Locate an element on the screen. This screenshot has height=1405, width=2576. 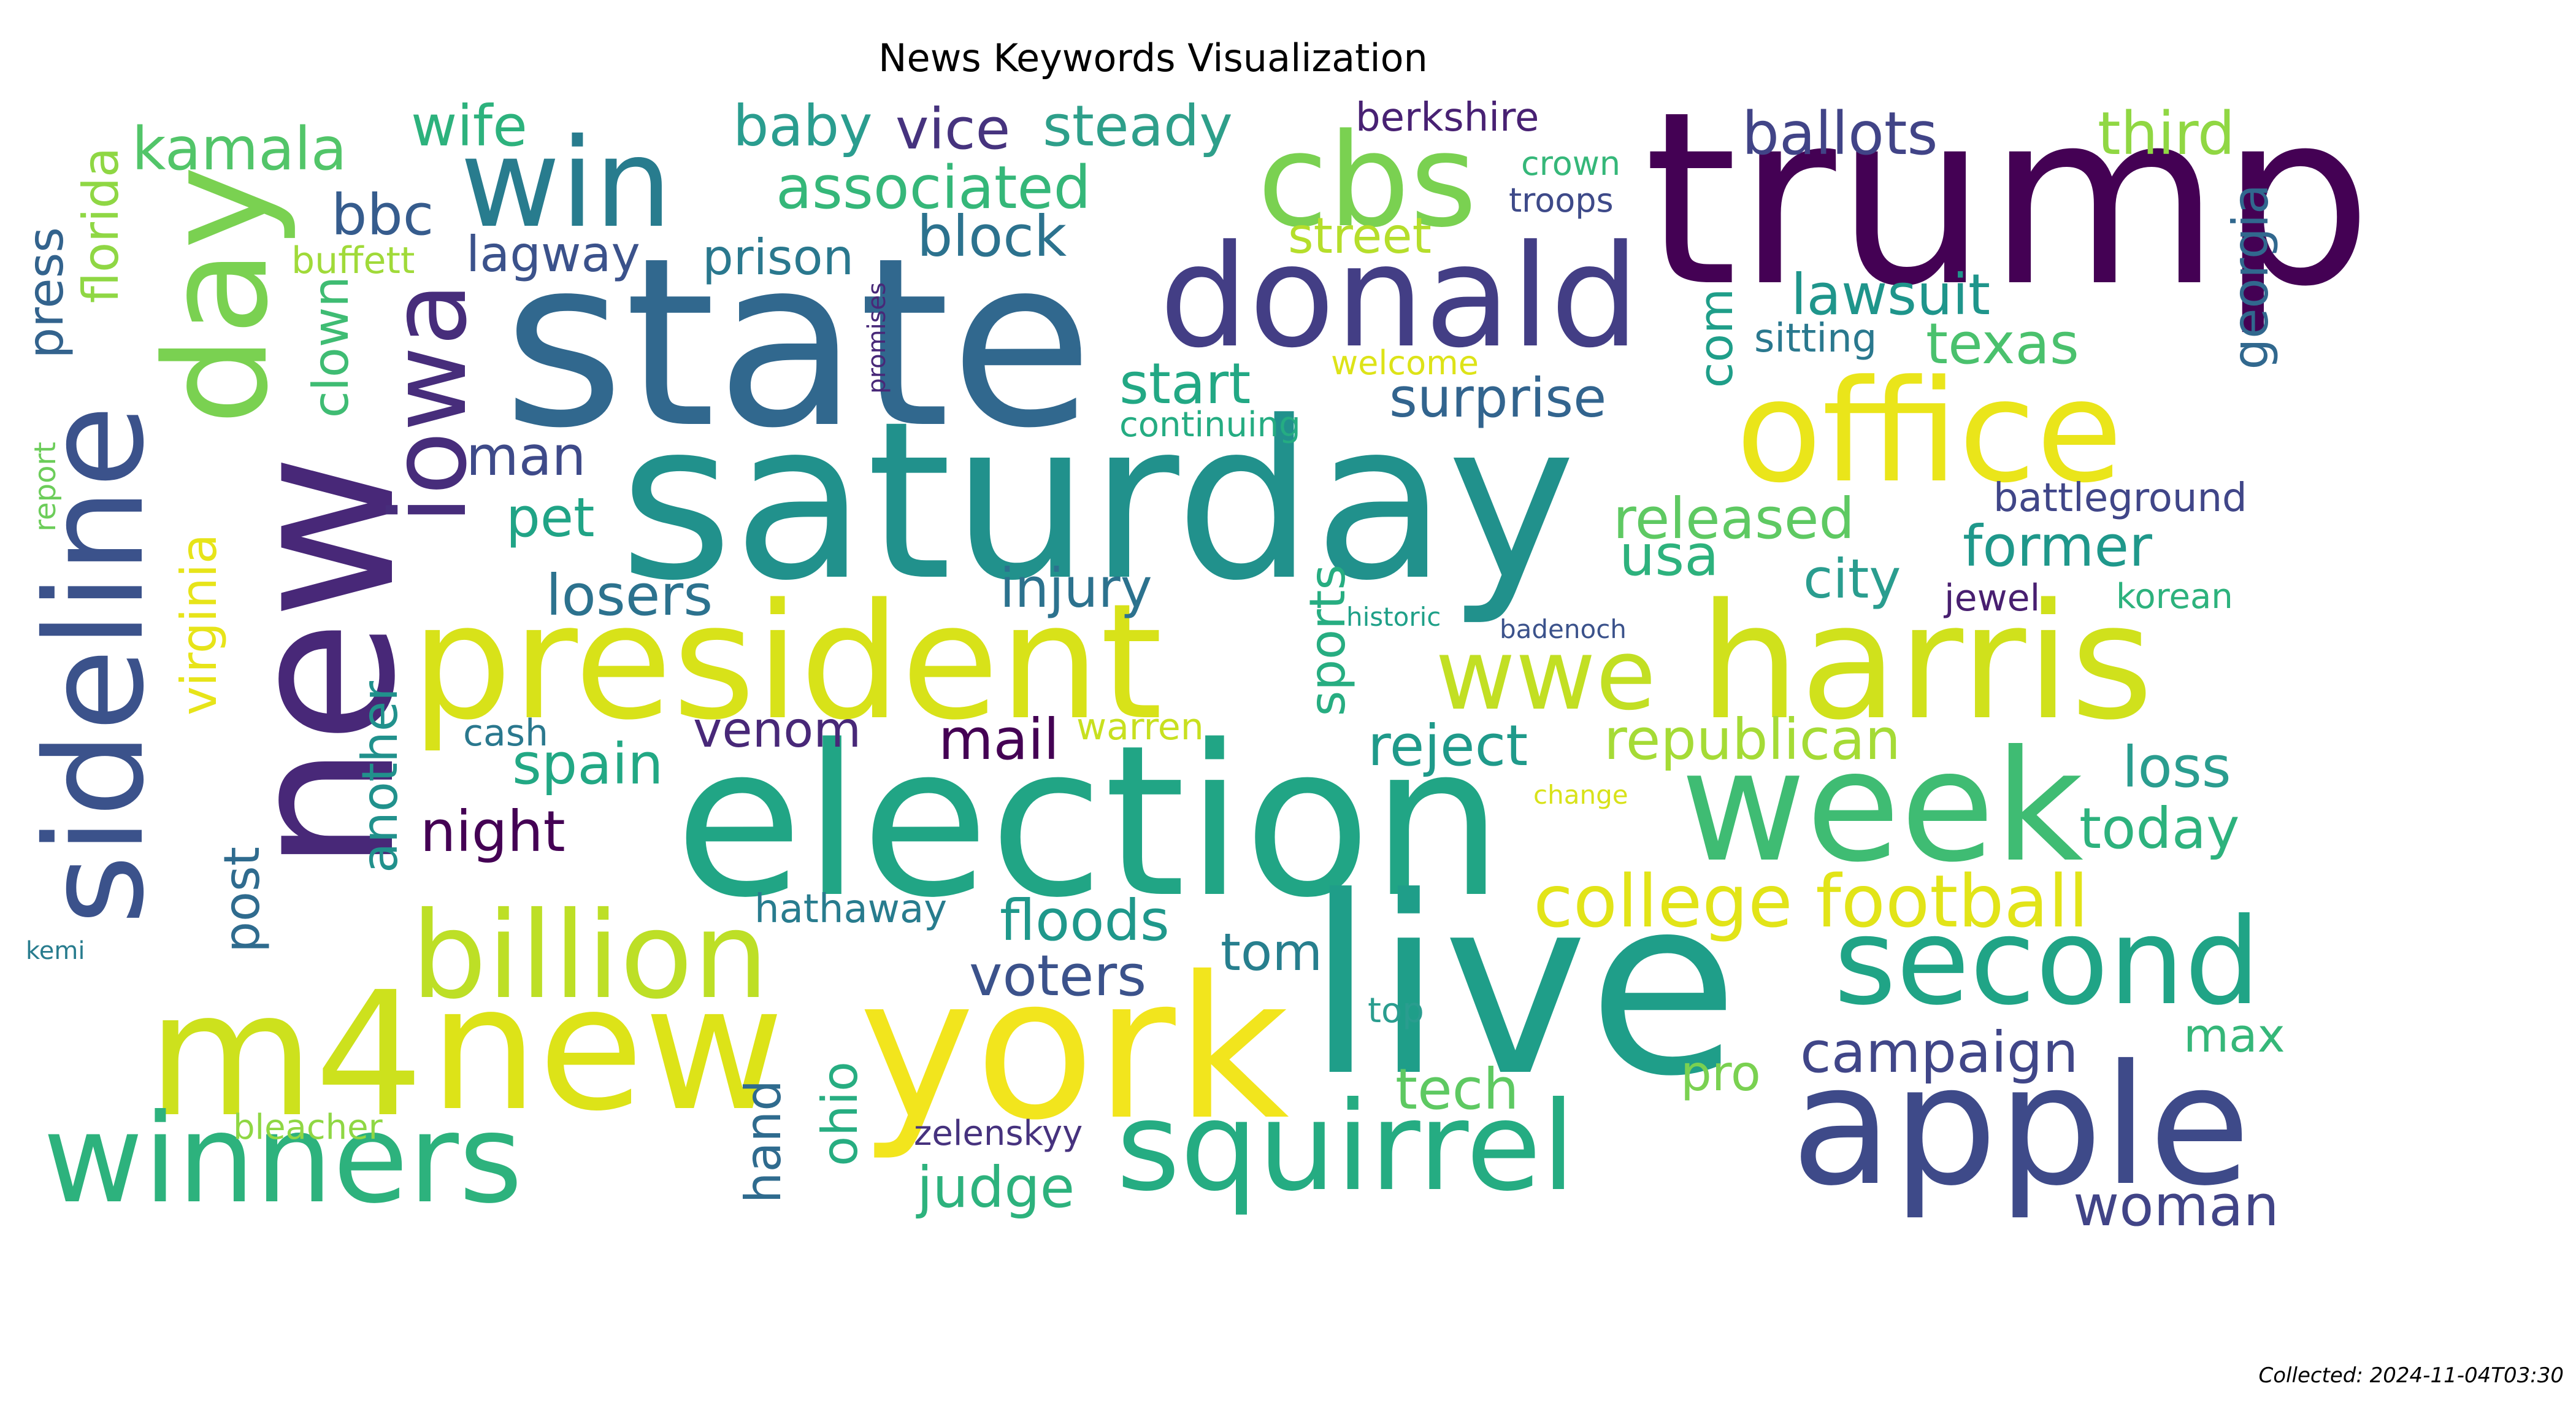
word-billion: billion is located at coordinates (590, 956).